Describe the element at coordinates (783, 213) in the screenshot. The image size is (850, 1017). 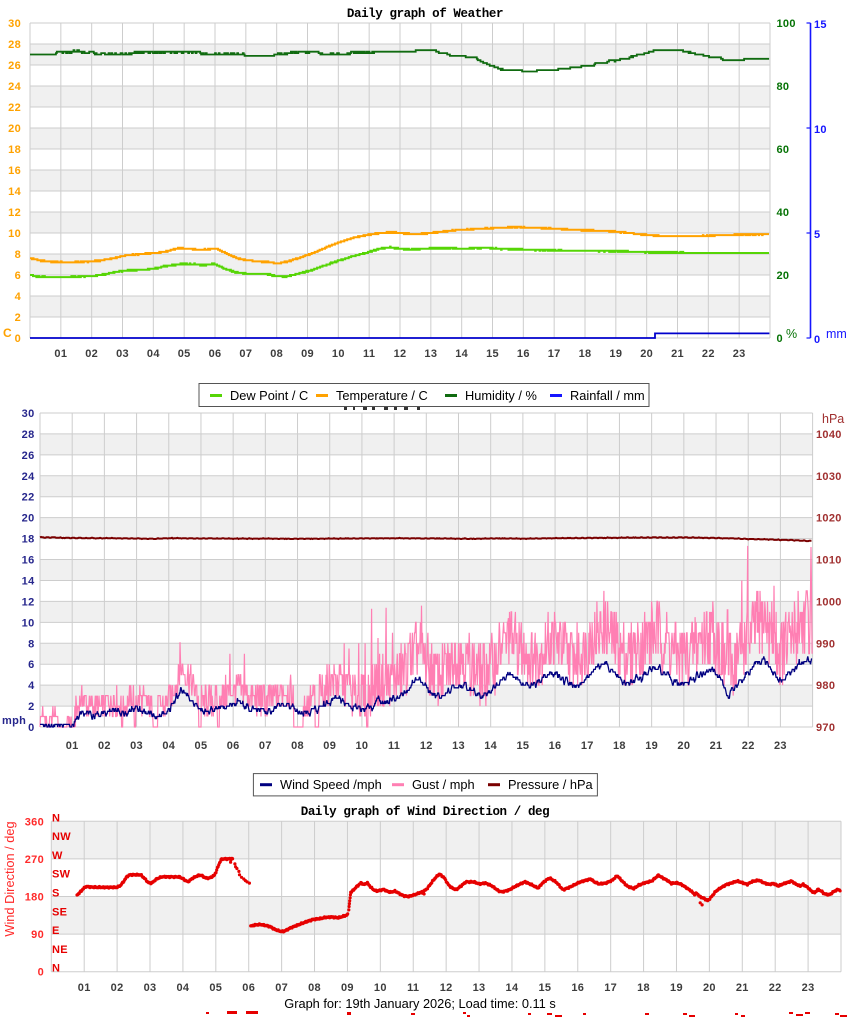
I see `svg-text: 40` at that location.